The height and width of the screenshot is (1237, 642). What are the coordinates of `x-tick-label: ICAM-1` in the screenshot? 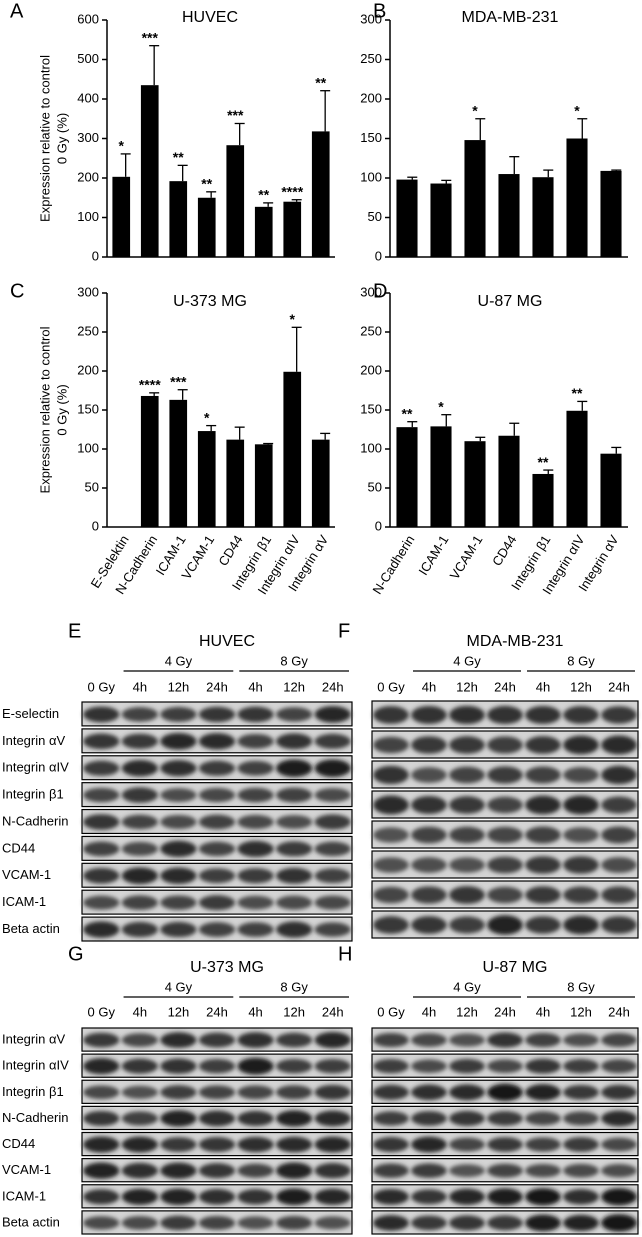 It's located at (433, 554).